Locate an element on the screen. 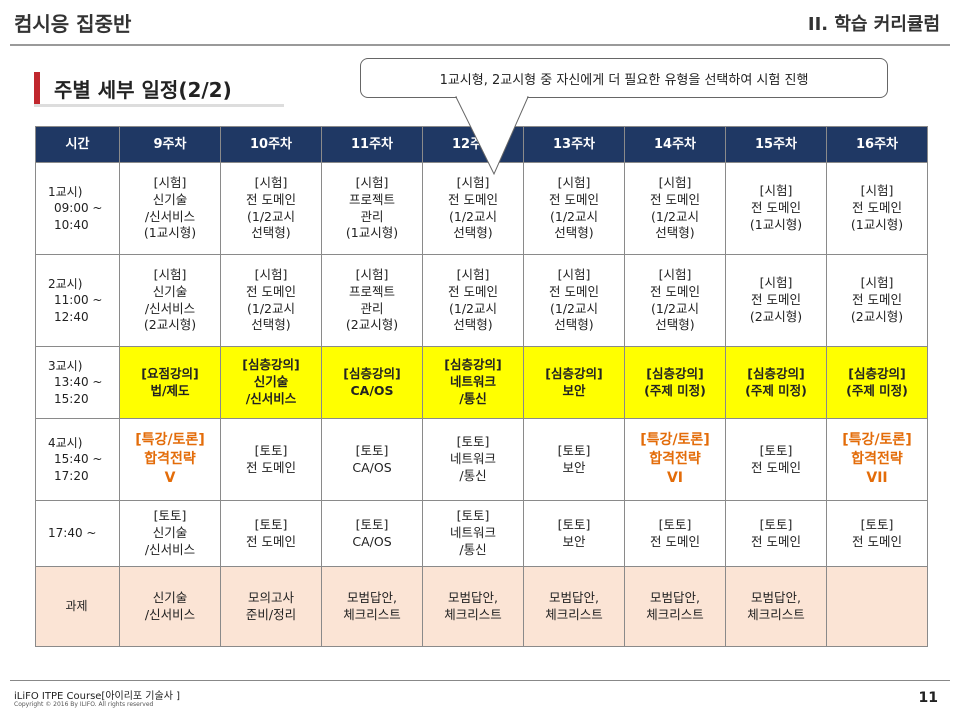 Image resolution: width=960 pixels, height=720 pixels. schedule-cell: [토토] 네트워크/통신 is located at coordinates (473, 533).